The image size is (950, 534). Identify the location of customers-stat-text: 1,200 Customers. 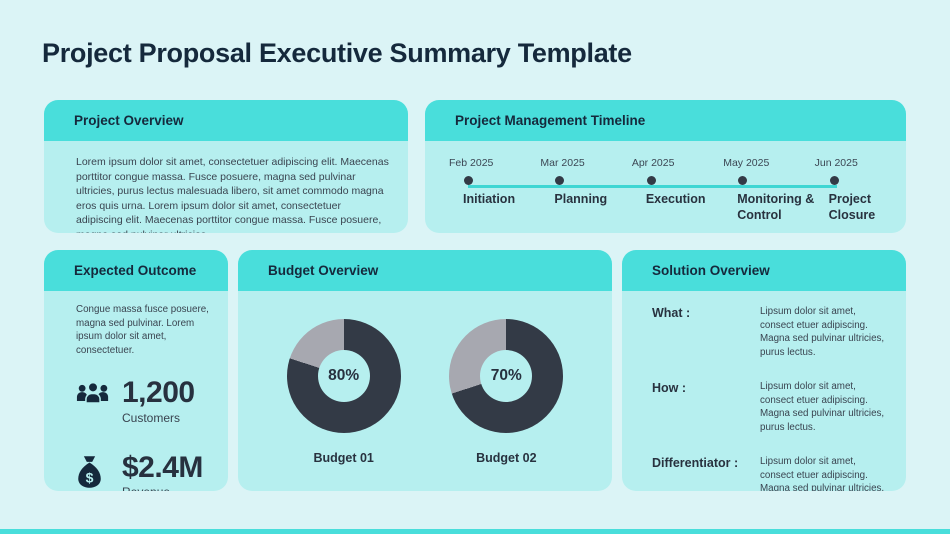
(158, 401).